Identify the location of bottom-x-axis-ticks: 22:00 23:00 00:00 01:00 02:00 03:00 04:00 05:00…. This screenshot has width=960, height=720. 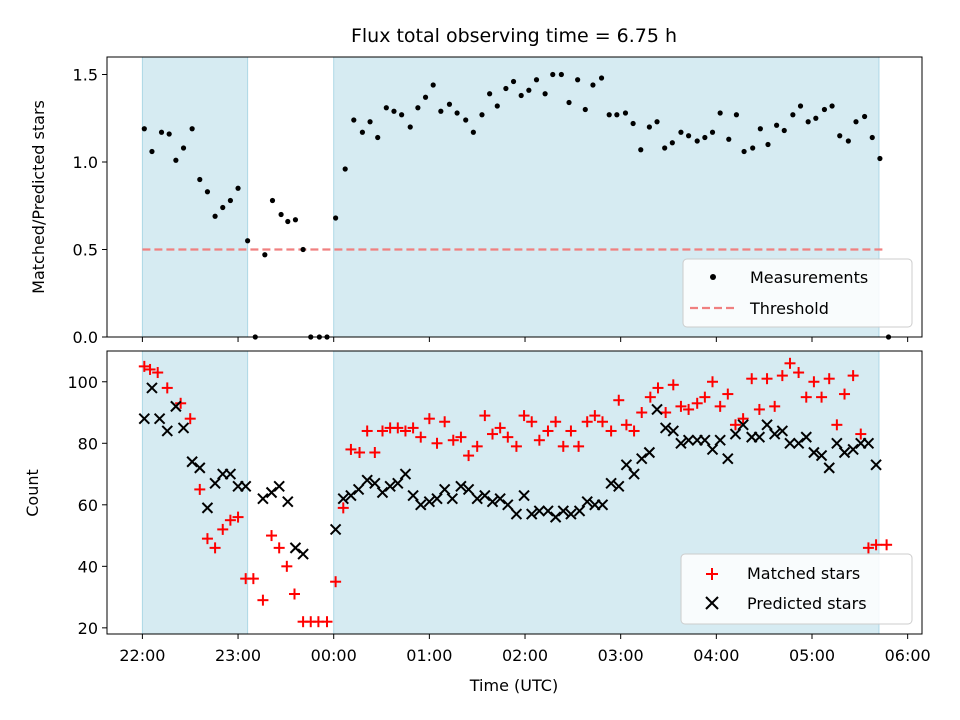
(525, 649).